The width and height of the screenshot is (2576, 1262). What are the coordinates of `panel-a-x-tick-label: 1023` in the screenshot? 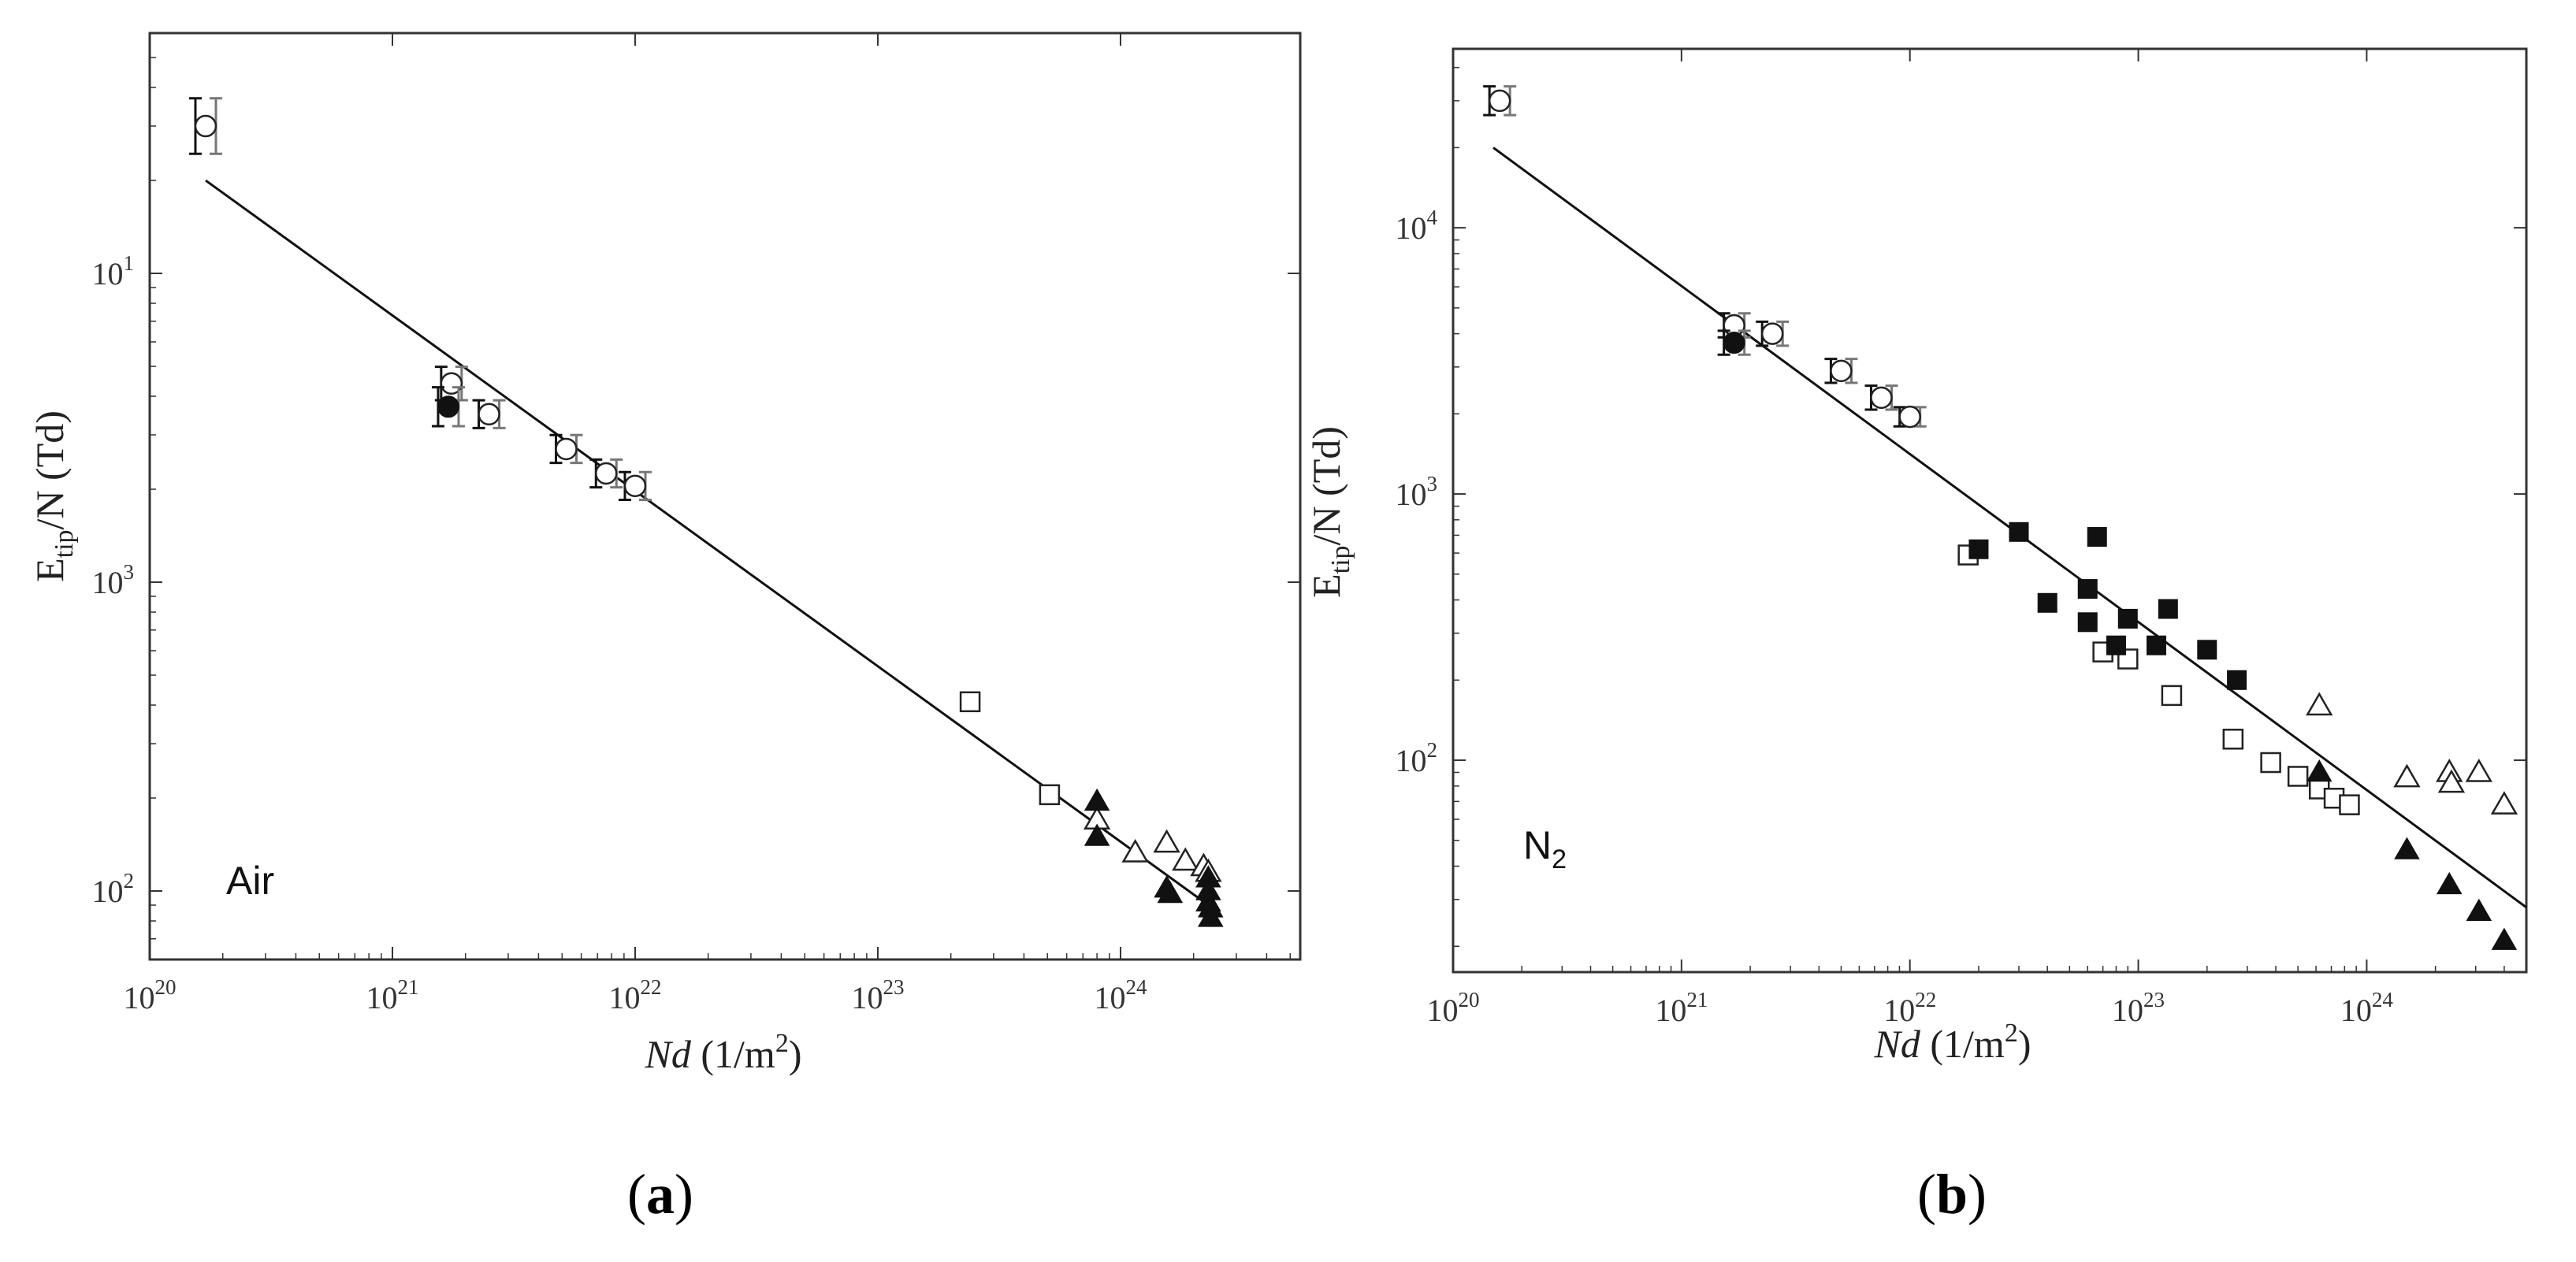 It's located at (877, 995).